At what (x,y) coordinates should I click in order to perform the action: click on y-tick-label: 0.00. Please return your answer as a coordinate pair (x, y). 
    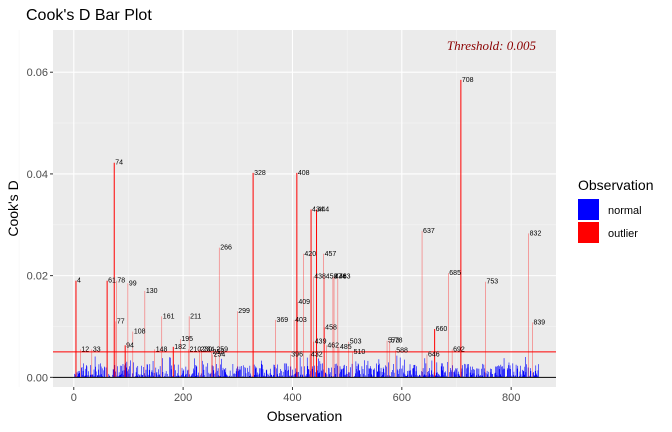
    Looking at the image, I should click on (37, 378).